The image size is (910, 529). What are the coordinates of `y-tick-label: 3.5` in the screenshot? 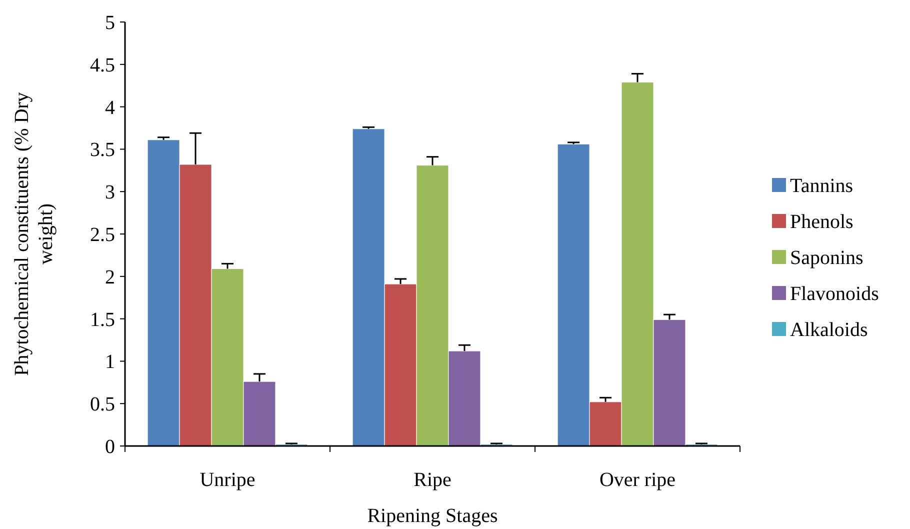 It's located at (102, 150).